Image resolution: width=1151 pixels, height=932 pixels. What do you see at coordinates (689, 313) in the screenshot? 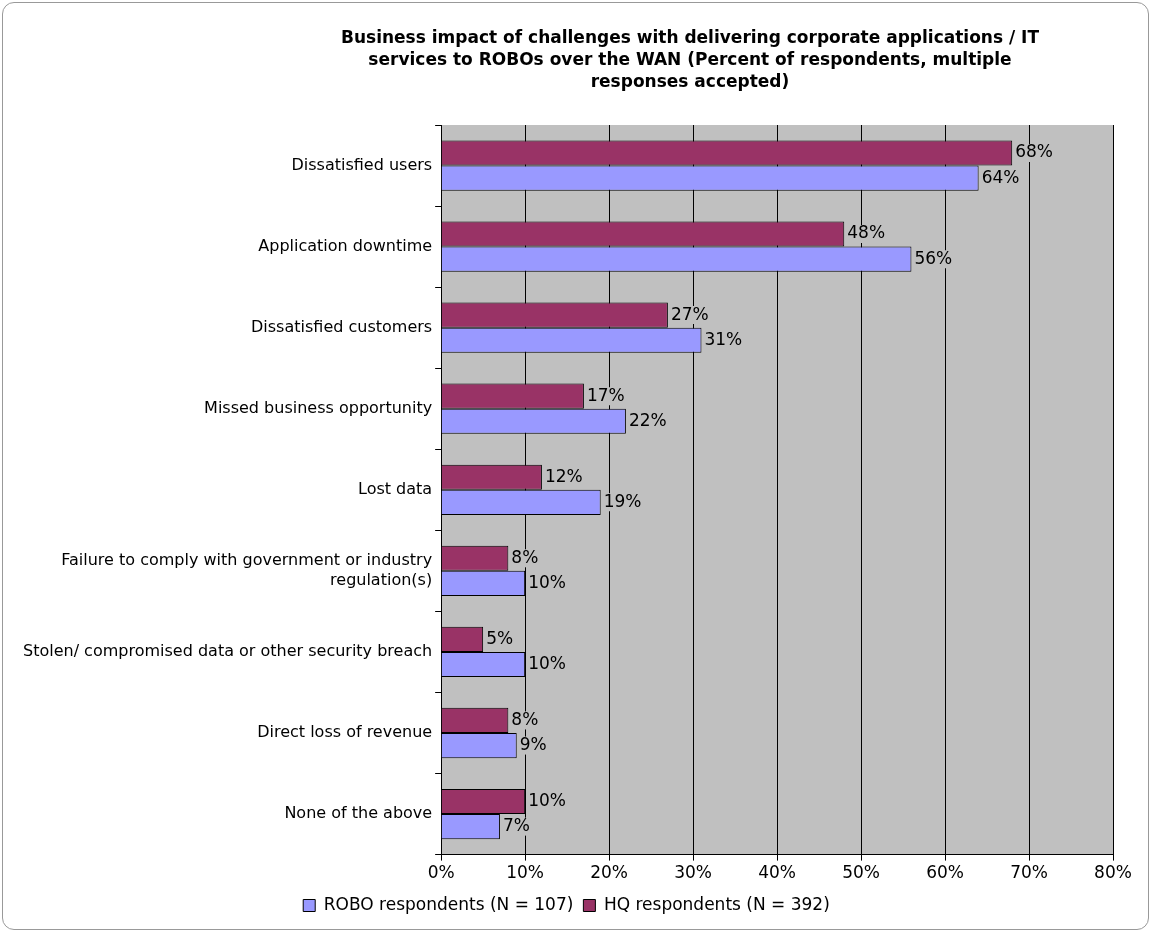
I see `data-label: 27%` at bounding box center [689, 313].